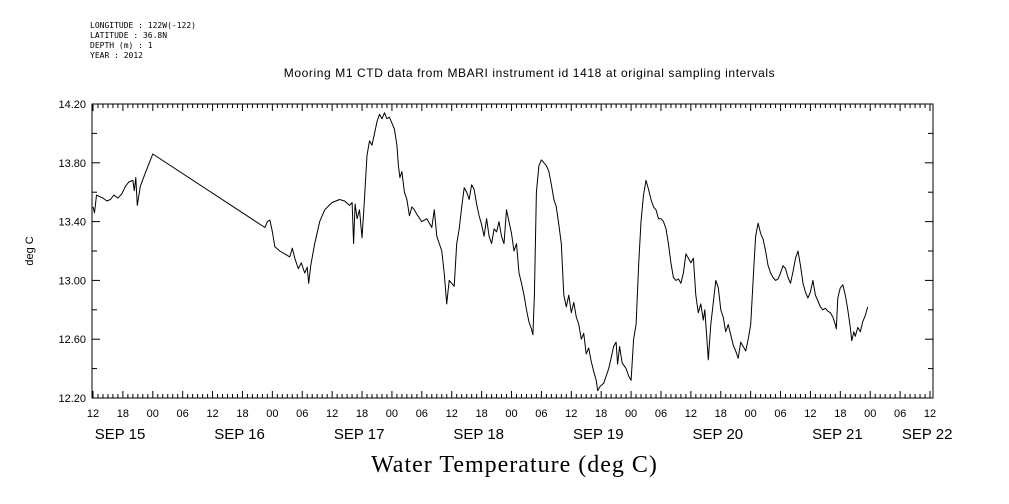 The width and height of the screenshot is (1009, 504). Describe the element at coordinates (927, 434) in the screenshot. I see `x-day-label: SEP 22` at that location.